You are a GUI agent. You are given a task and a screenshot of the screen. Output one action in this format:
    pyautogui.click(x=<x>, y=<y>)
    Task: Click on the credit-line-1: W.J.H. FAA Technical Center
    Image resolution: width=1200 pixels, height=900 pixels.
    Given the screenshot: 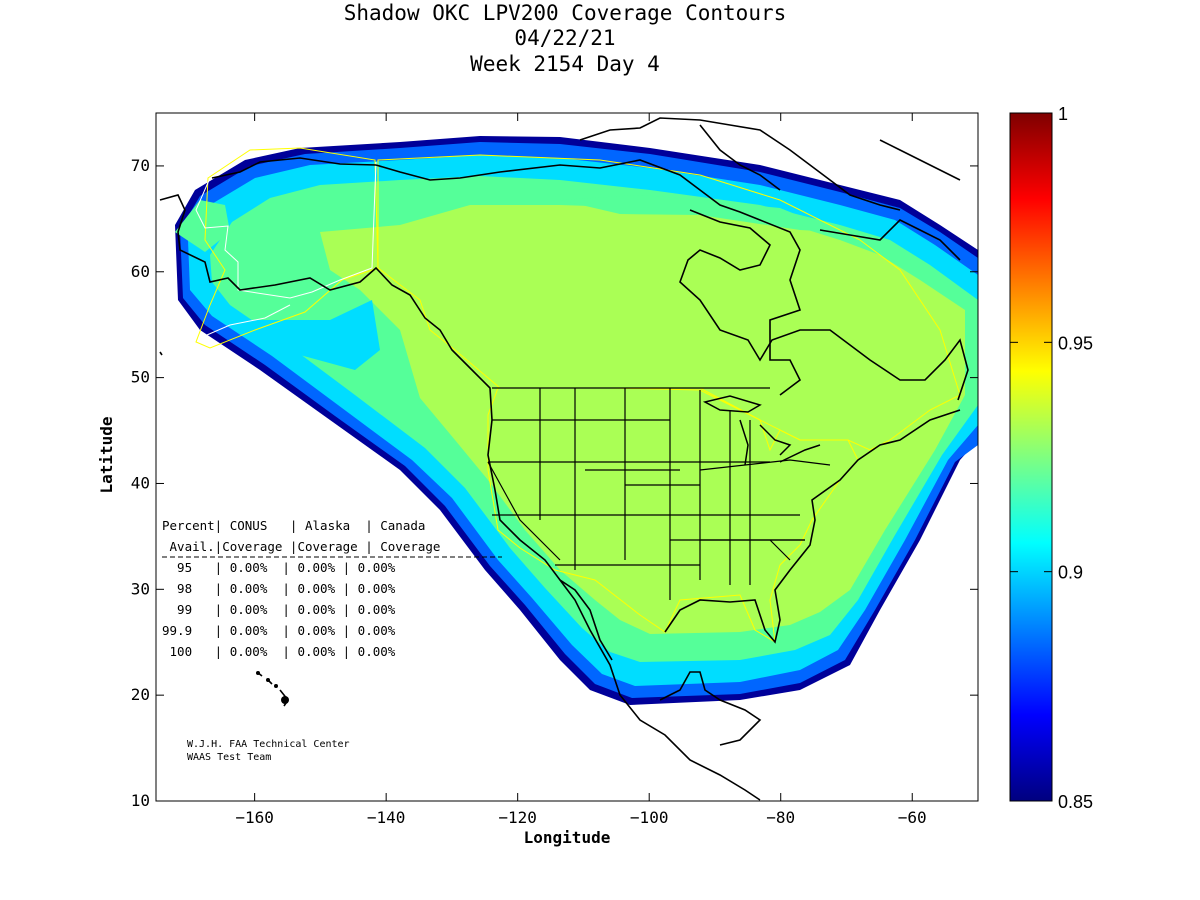 What is the action you would take?
    pyautogui.click(x=268, y=744)
    